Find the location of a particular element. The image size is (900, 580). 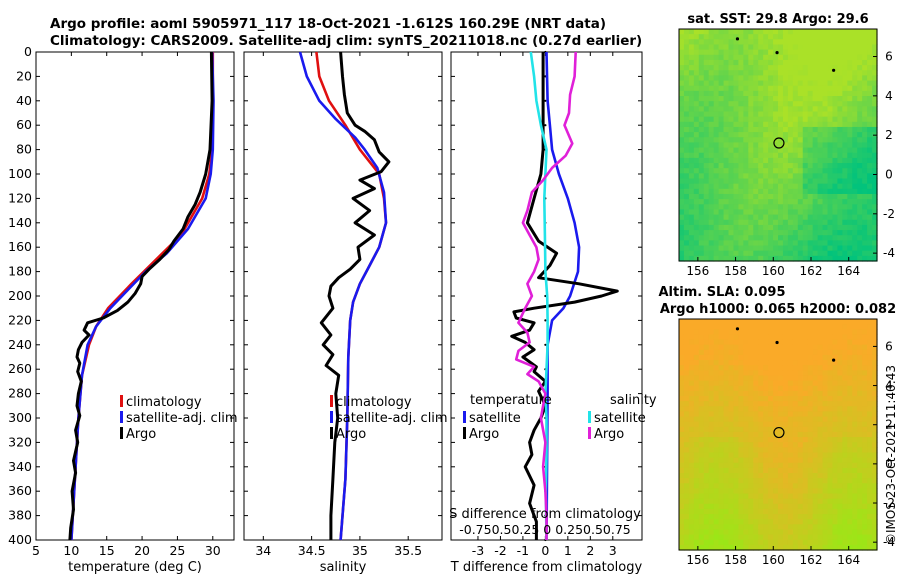

depth-tick-label: 260 is located at coordinates (20, 368).